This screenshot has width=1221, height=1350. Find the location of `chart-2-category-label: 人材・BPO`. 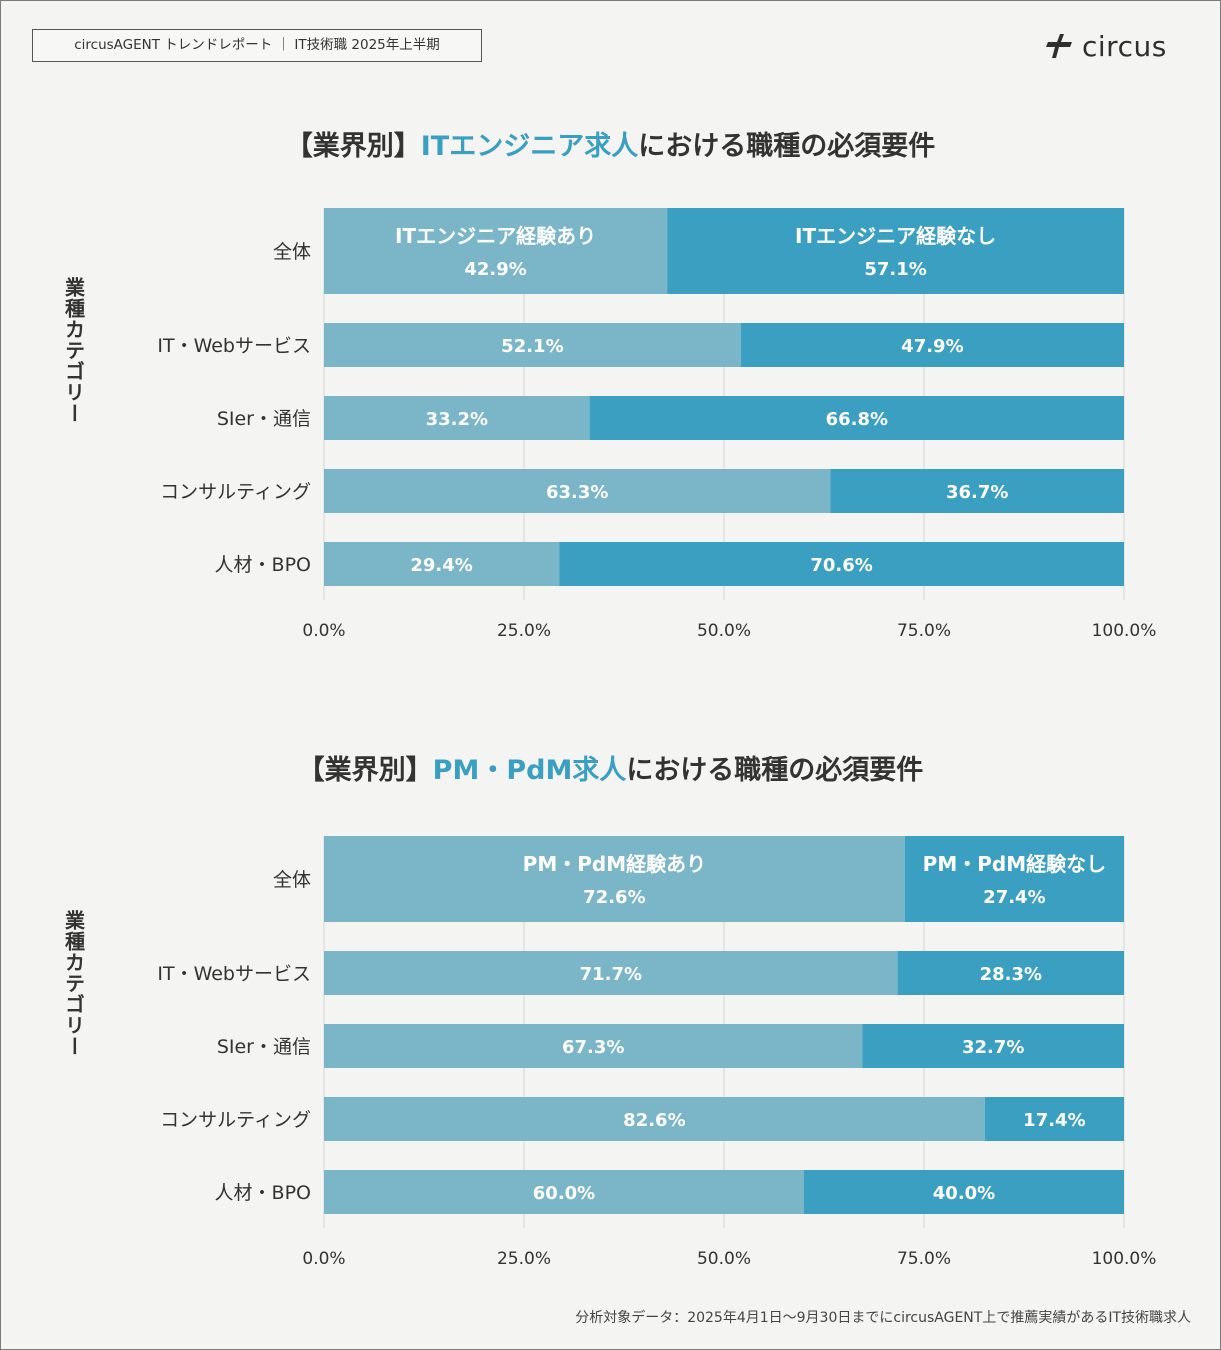

chart-2-category-label: 人材・BPO is located at coordinates (263, 1193).